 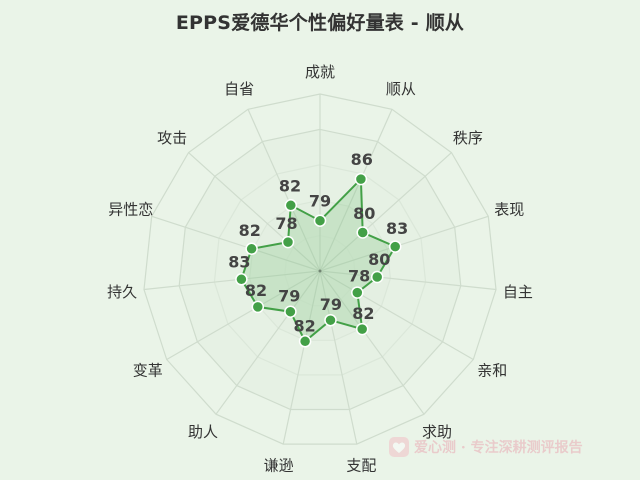 I want to click on value-label-12: 83, so click(x=239, y=262).